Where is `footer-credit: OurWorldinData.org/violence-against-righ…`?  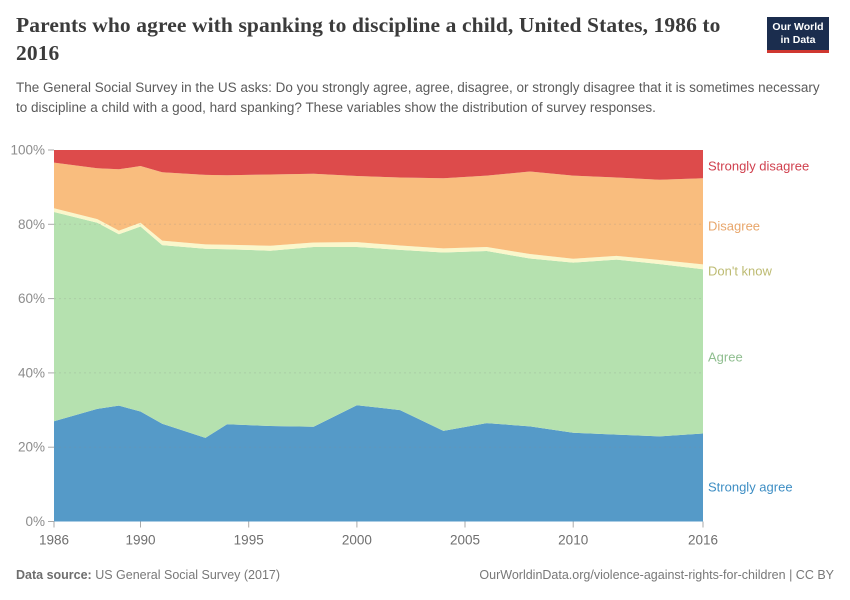 footer-credit: OurWorldinData.org/violence-against-righ… is located at coordinates (656, 575).